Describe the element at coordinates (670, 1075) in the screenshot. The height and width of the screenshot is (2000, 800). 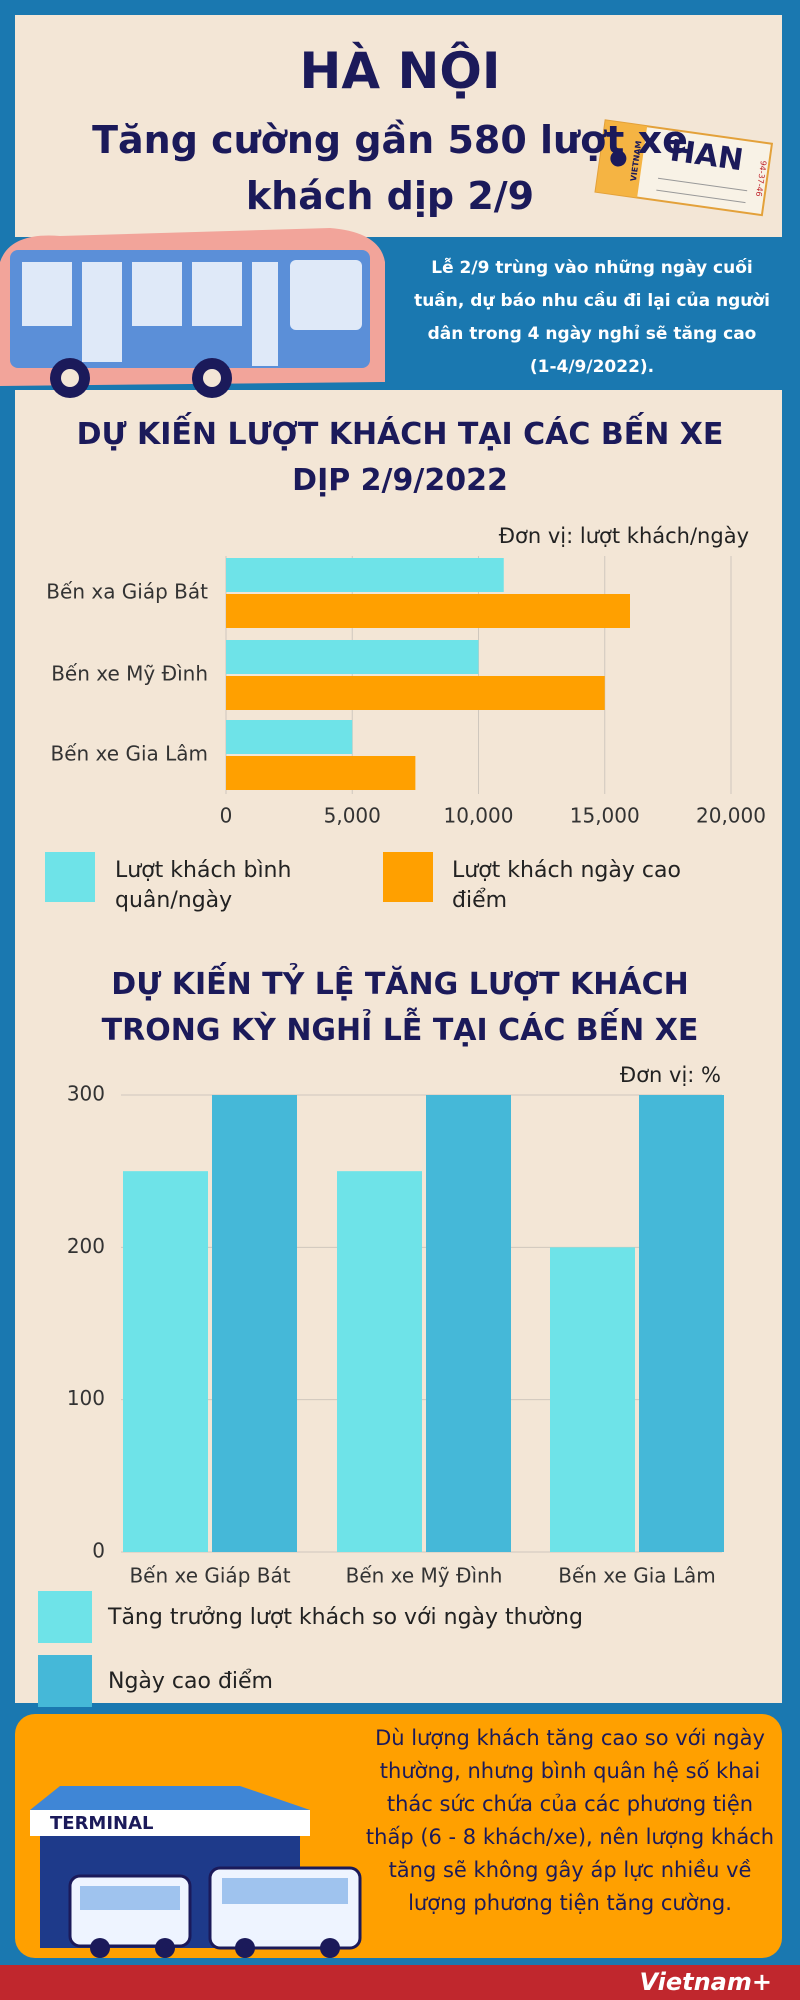
I see `unit-label: Đơn vị: %` at that location.